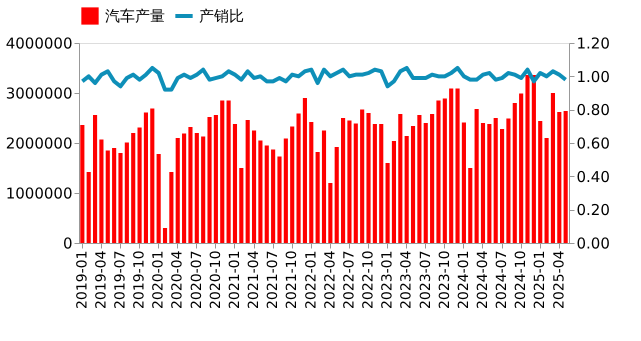 Image resolution: width=641 pixels, height=341 pixels. Describe the element at coordinates (593, 143) in the screenshot. I see `y2-tick-label: 0.60` at that location.